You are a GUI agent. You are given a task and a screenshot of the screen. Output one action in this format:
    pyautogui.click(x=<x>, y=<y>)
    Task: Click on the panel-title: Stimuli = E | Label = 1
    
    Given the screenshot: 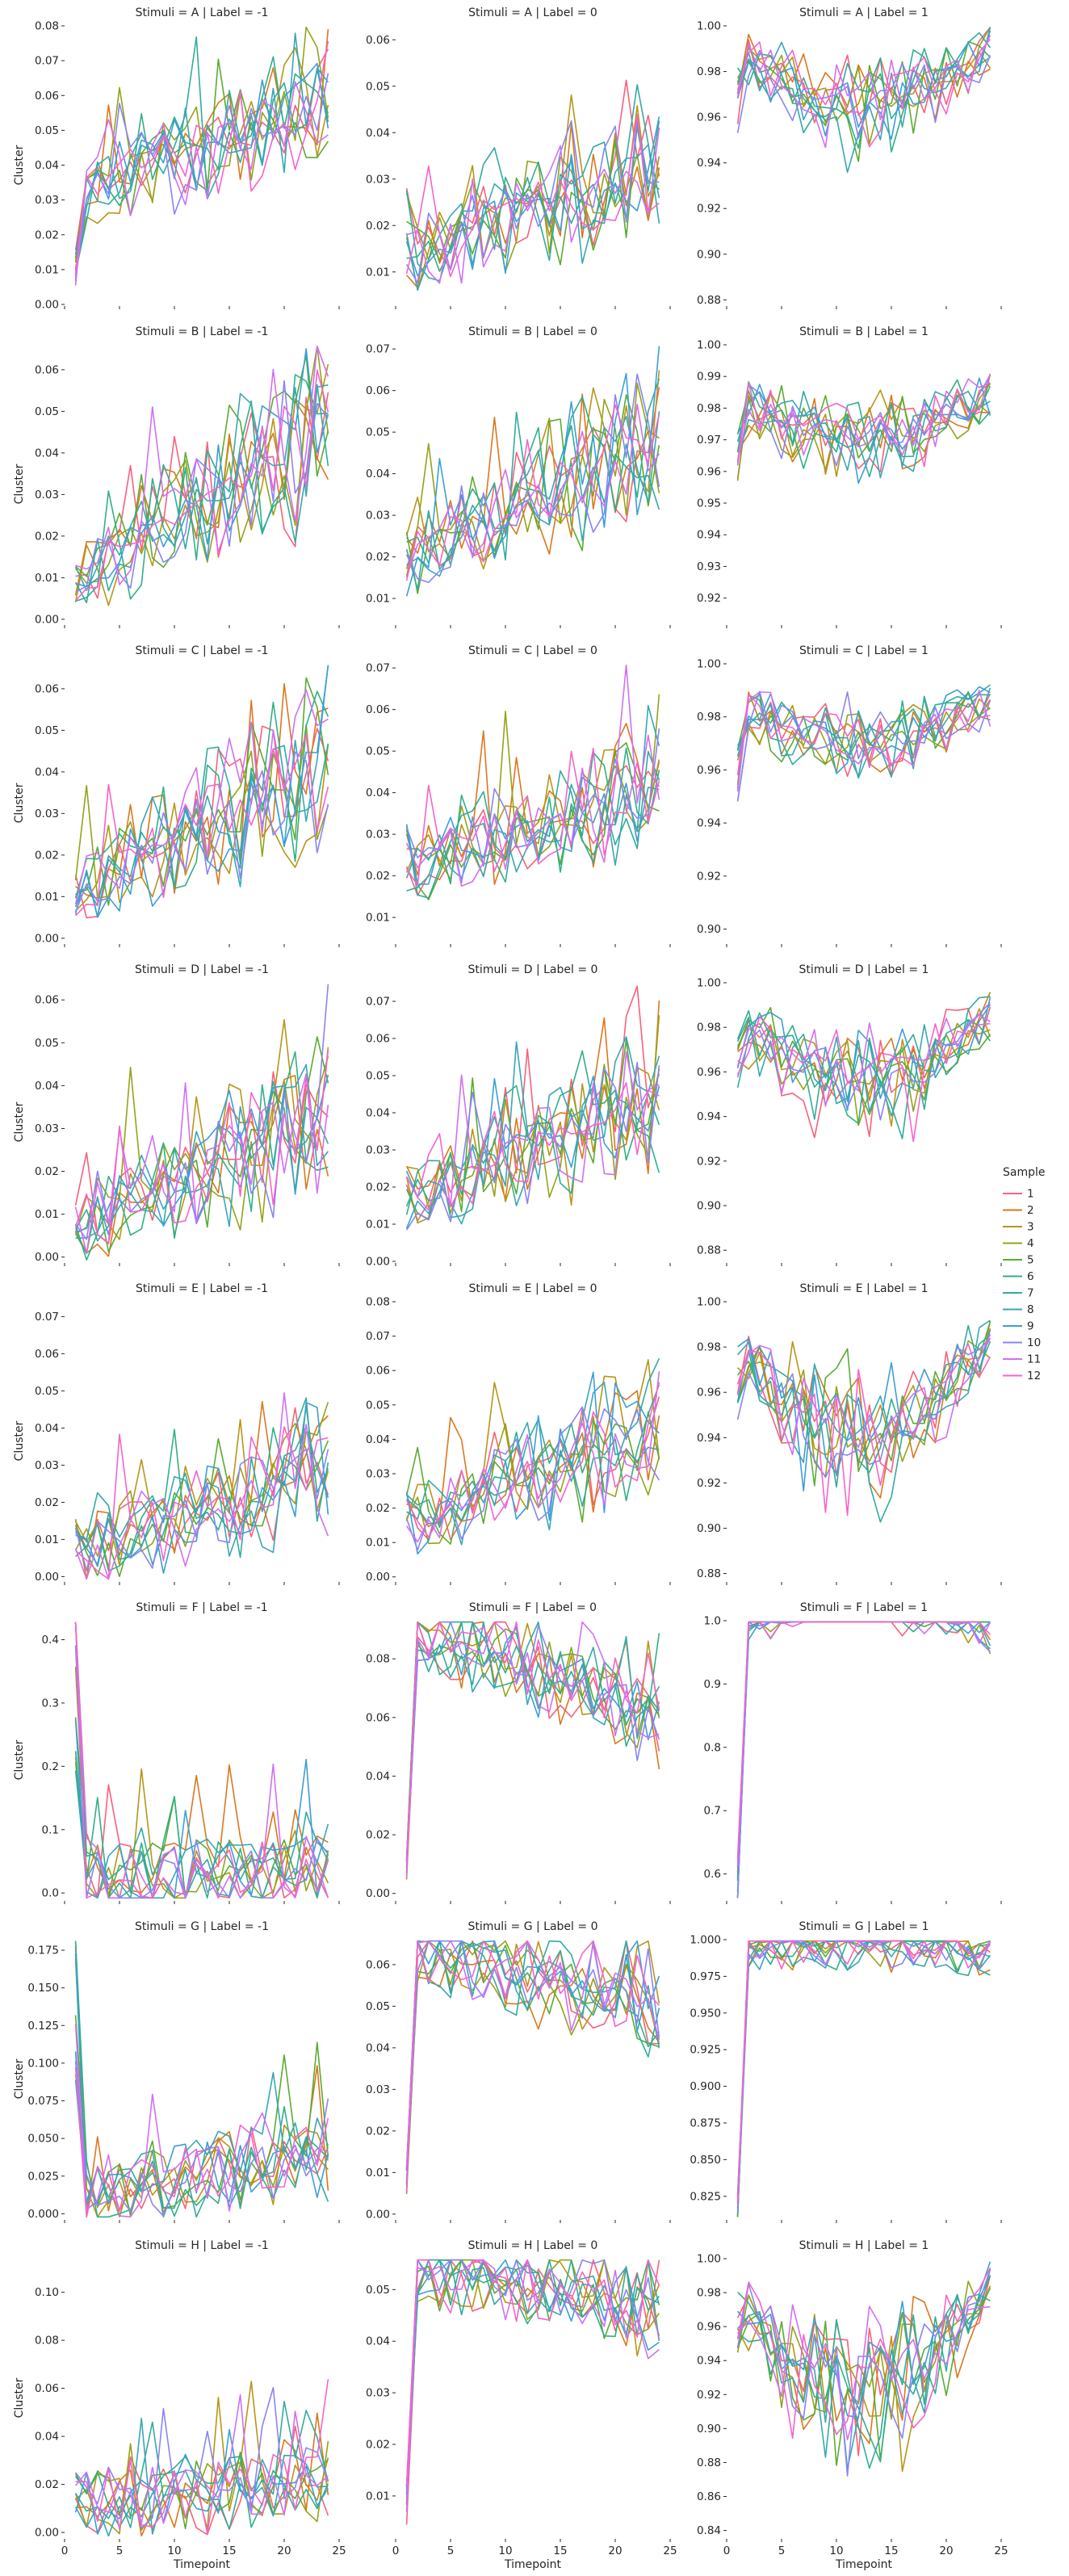 What is the action you would take?
    pyautogui.click(x=864, y=1288)
    